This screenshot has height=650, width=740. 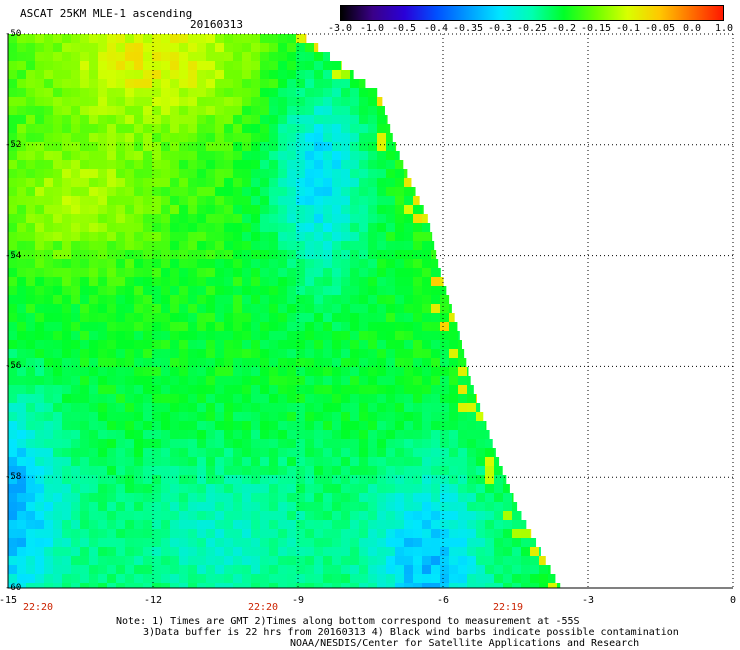 What do you see at coordinates (724, 28) in the screenshot?
I see `colorbar-label: 1.0` at bounding box center [724, 28].